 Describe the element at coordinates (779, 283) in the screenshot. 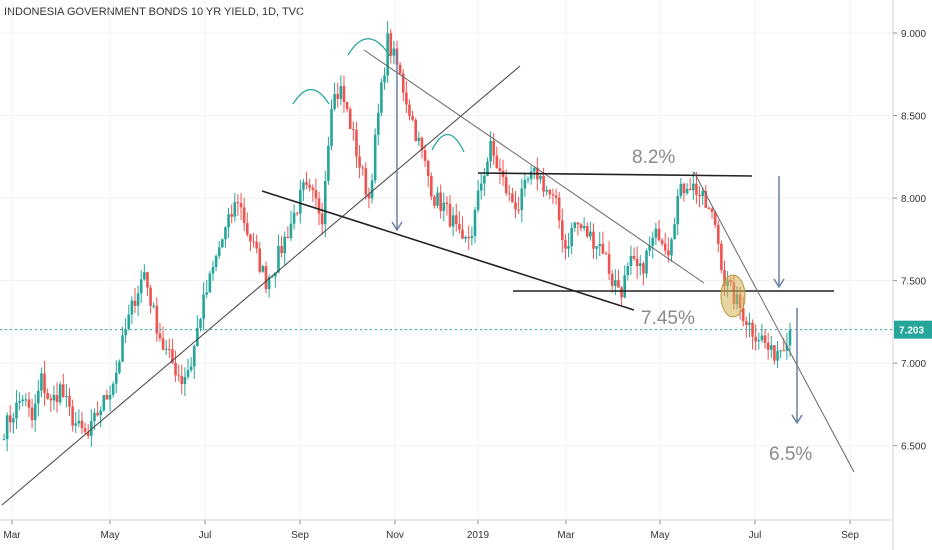

I see `down-arrow-2-head` at that location.